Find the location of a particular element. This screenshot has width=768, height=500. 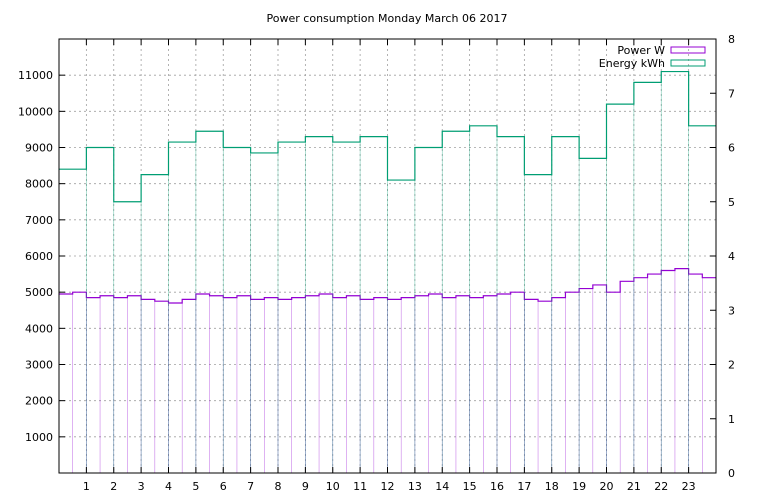

x-tick-label: 20 is located at coordinates (607, 486).